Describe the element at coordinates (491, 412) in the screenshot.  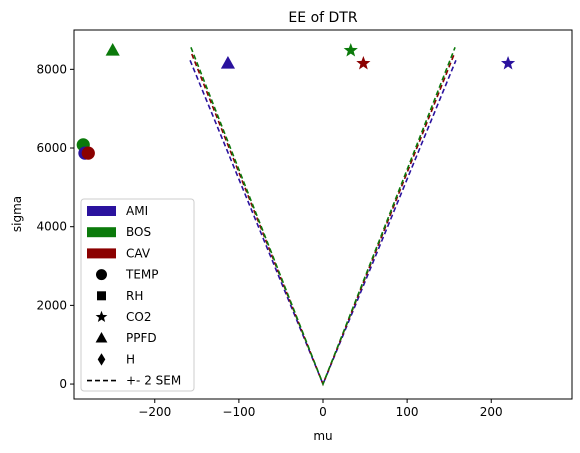
I see `x-tick-label: 200` at that location.